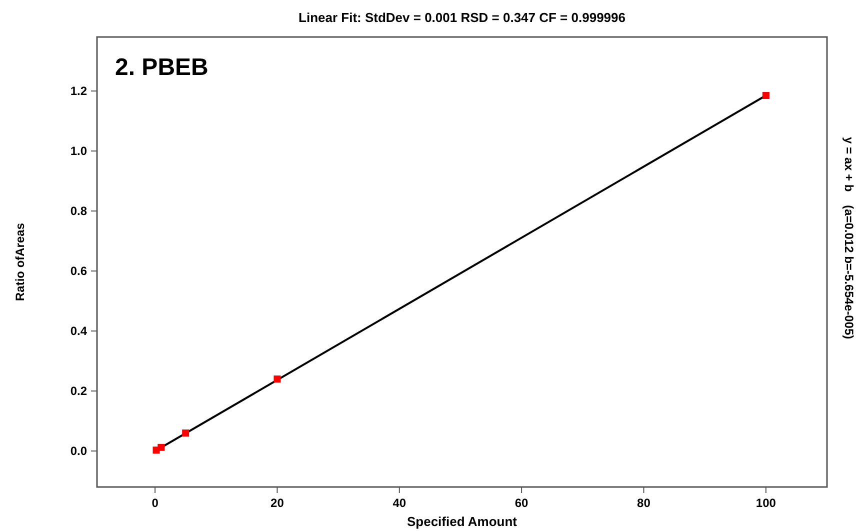 The image size is (863, 531). What do you see at coordinates (79, 91) in the screenshot?
I see `y-tick-label: 1.2` at bounding box center [79, 91].